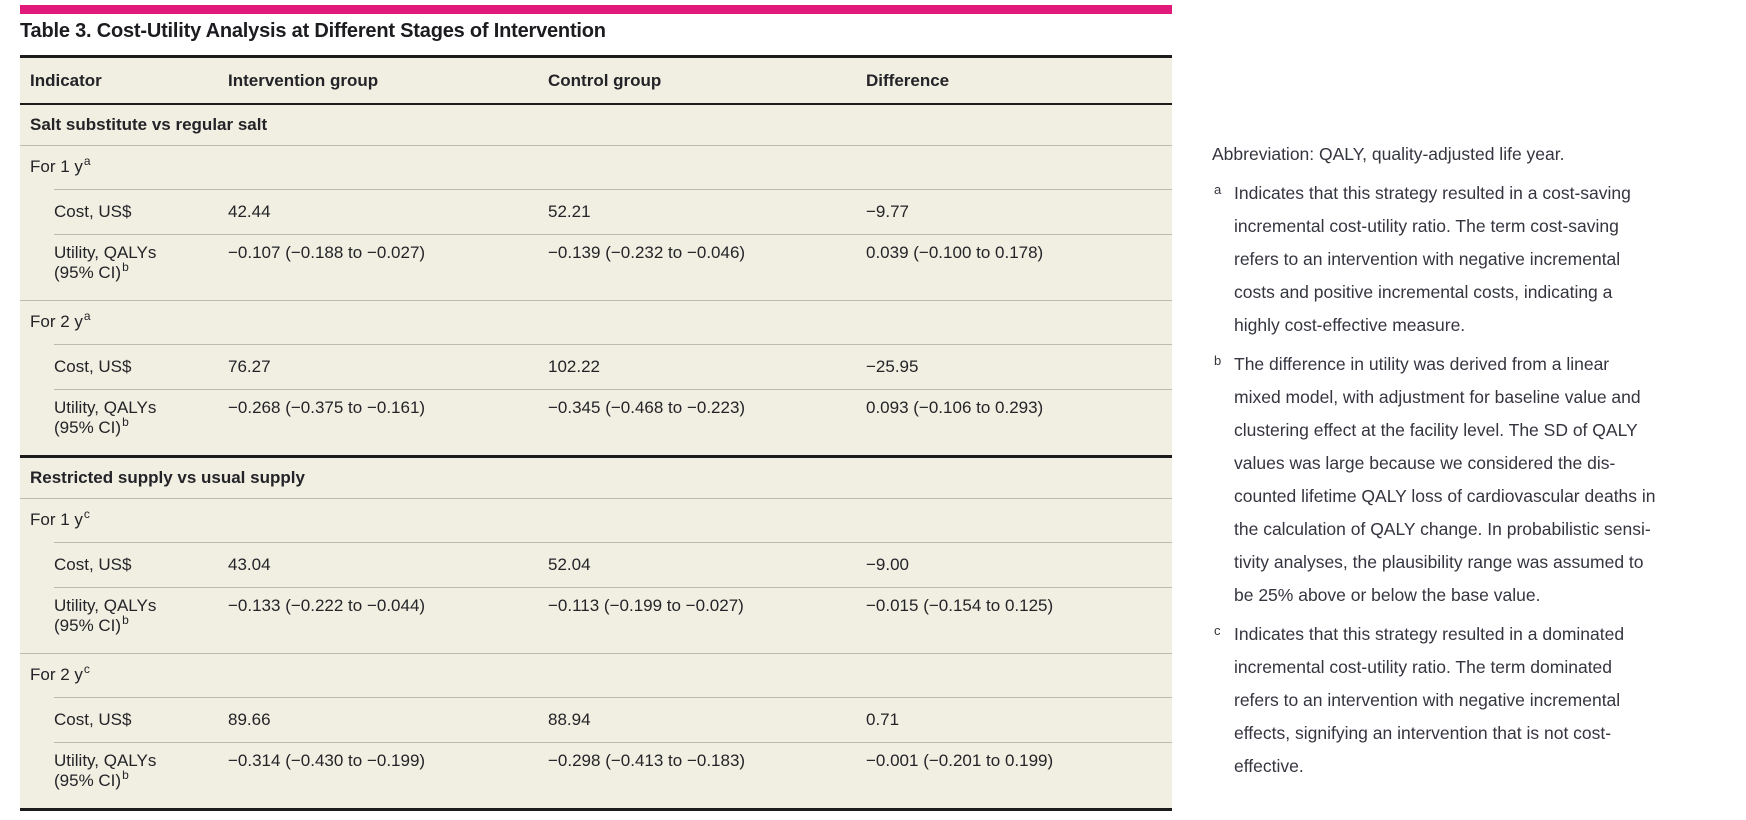 This screenshot has width=1746, height=820. I want to click on cell-intervention: −0.314 (−0.430 to −0.199), so click(327, 760).